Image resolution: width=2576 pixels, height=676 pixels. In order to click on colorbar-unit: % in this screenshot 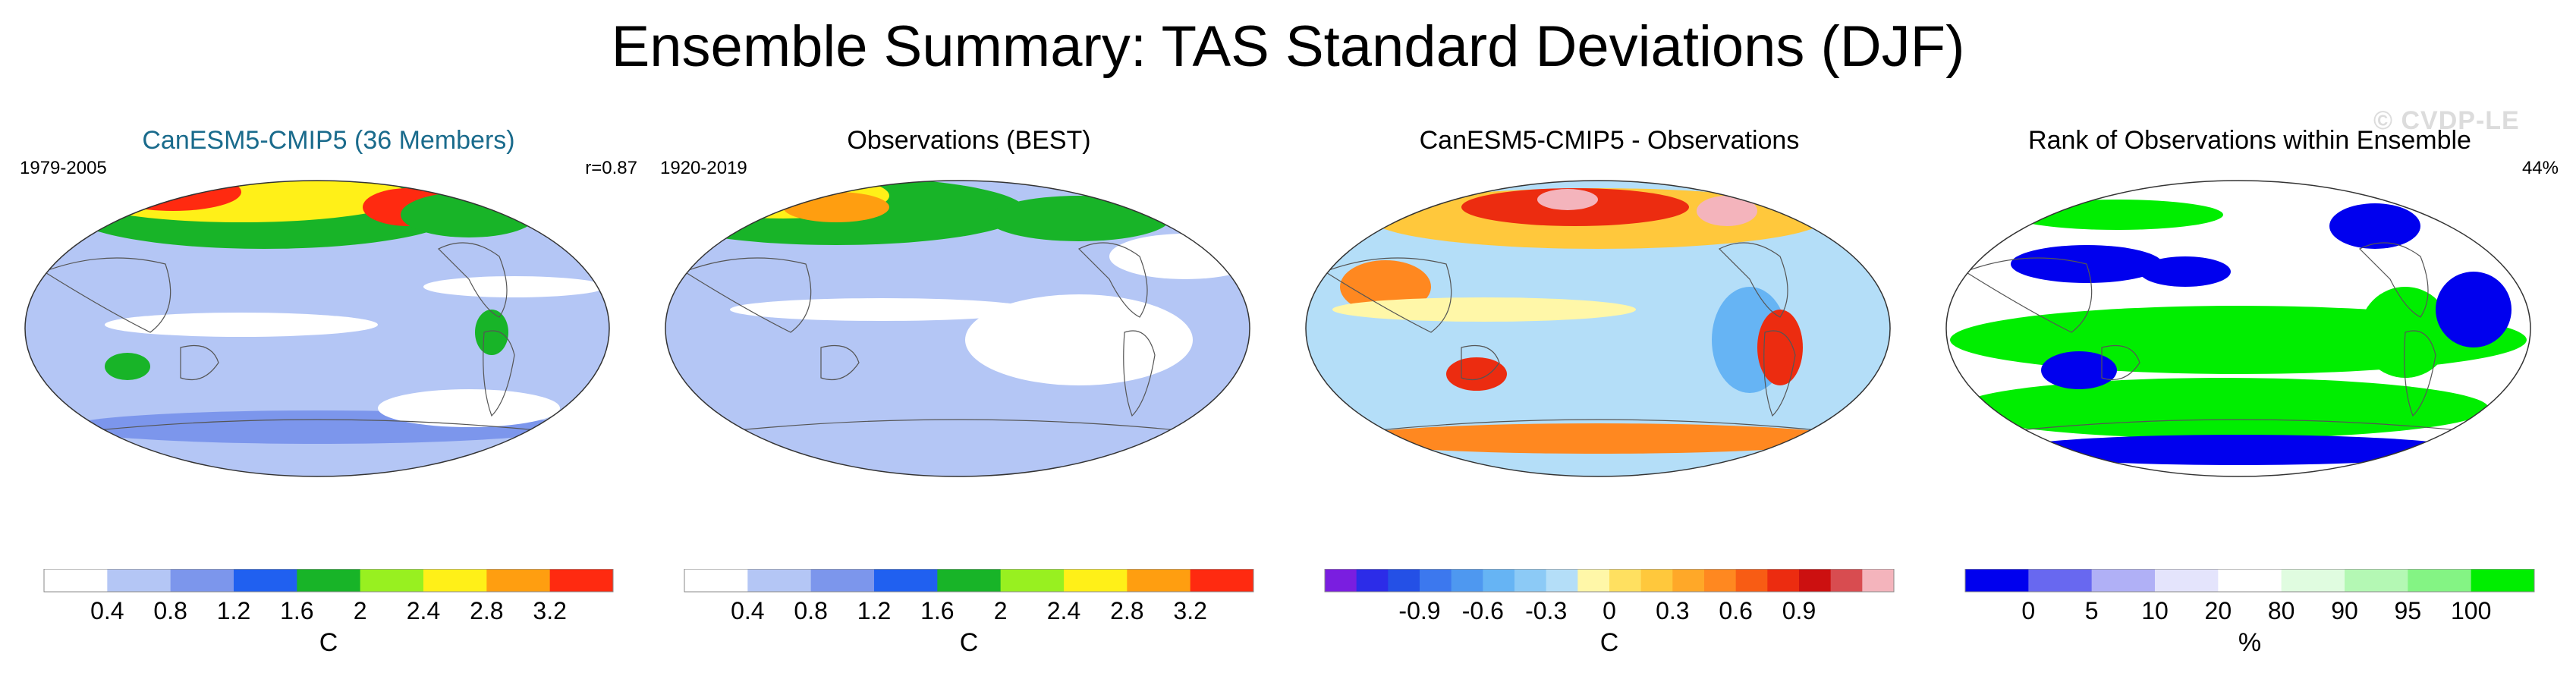, I will do `click(2249, 642)`.